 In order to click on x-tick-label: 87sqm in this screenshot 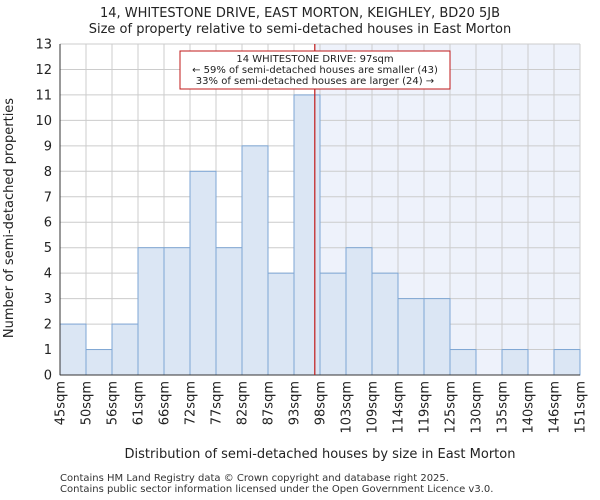, I will do `click(269, 403)`.